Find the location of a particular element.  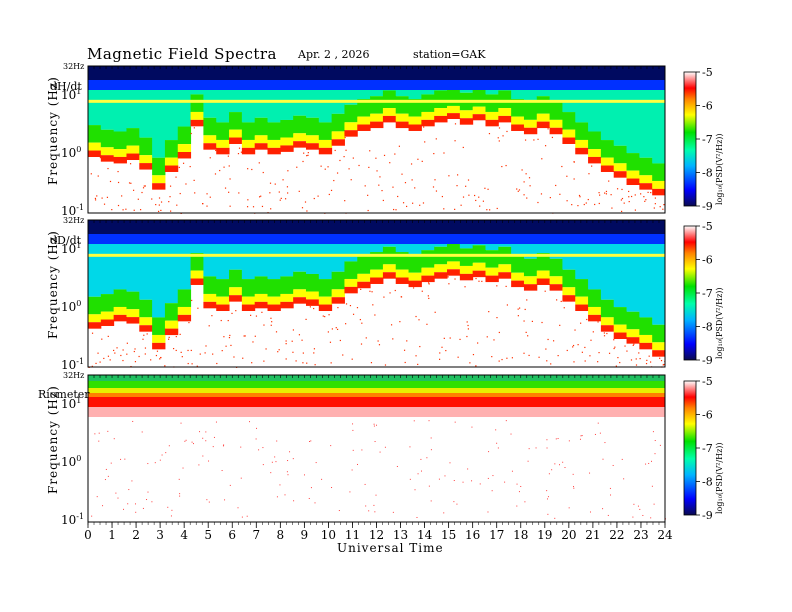

x-tick-label: 16 is located at coordinates (472, 535).